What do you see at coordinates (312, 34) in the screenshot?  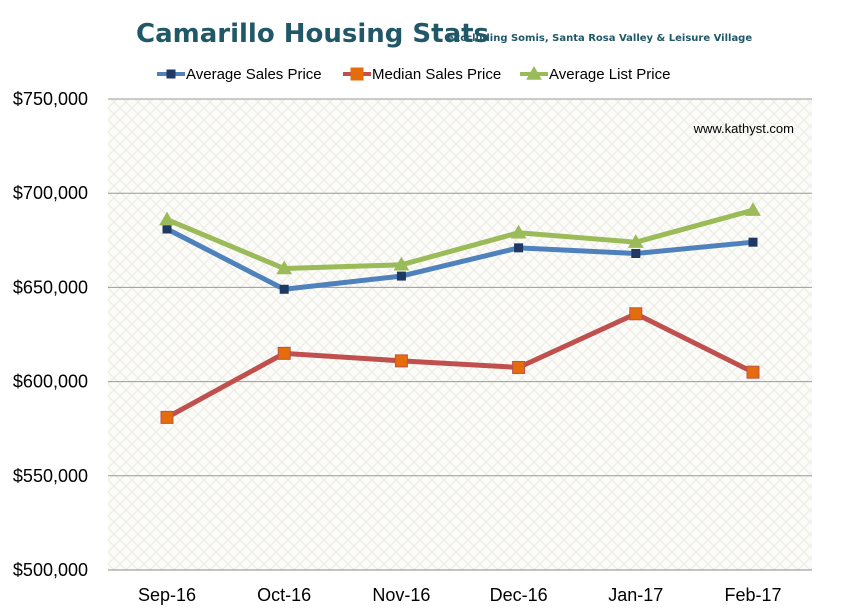 I see `chart-title: Camarillo Housing Stats` at bounding box center [312, 34].